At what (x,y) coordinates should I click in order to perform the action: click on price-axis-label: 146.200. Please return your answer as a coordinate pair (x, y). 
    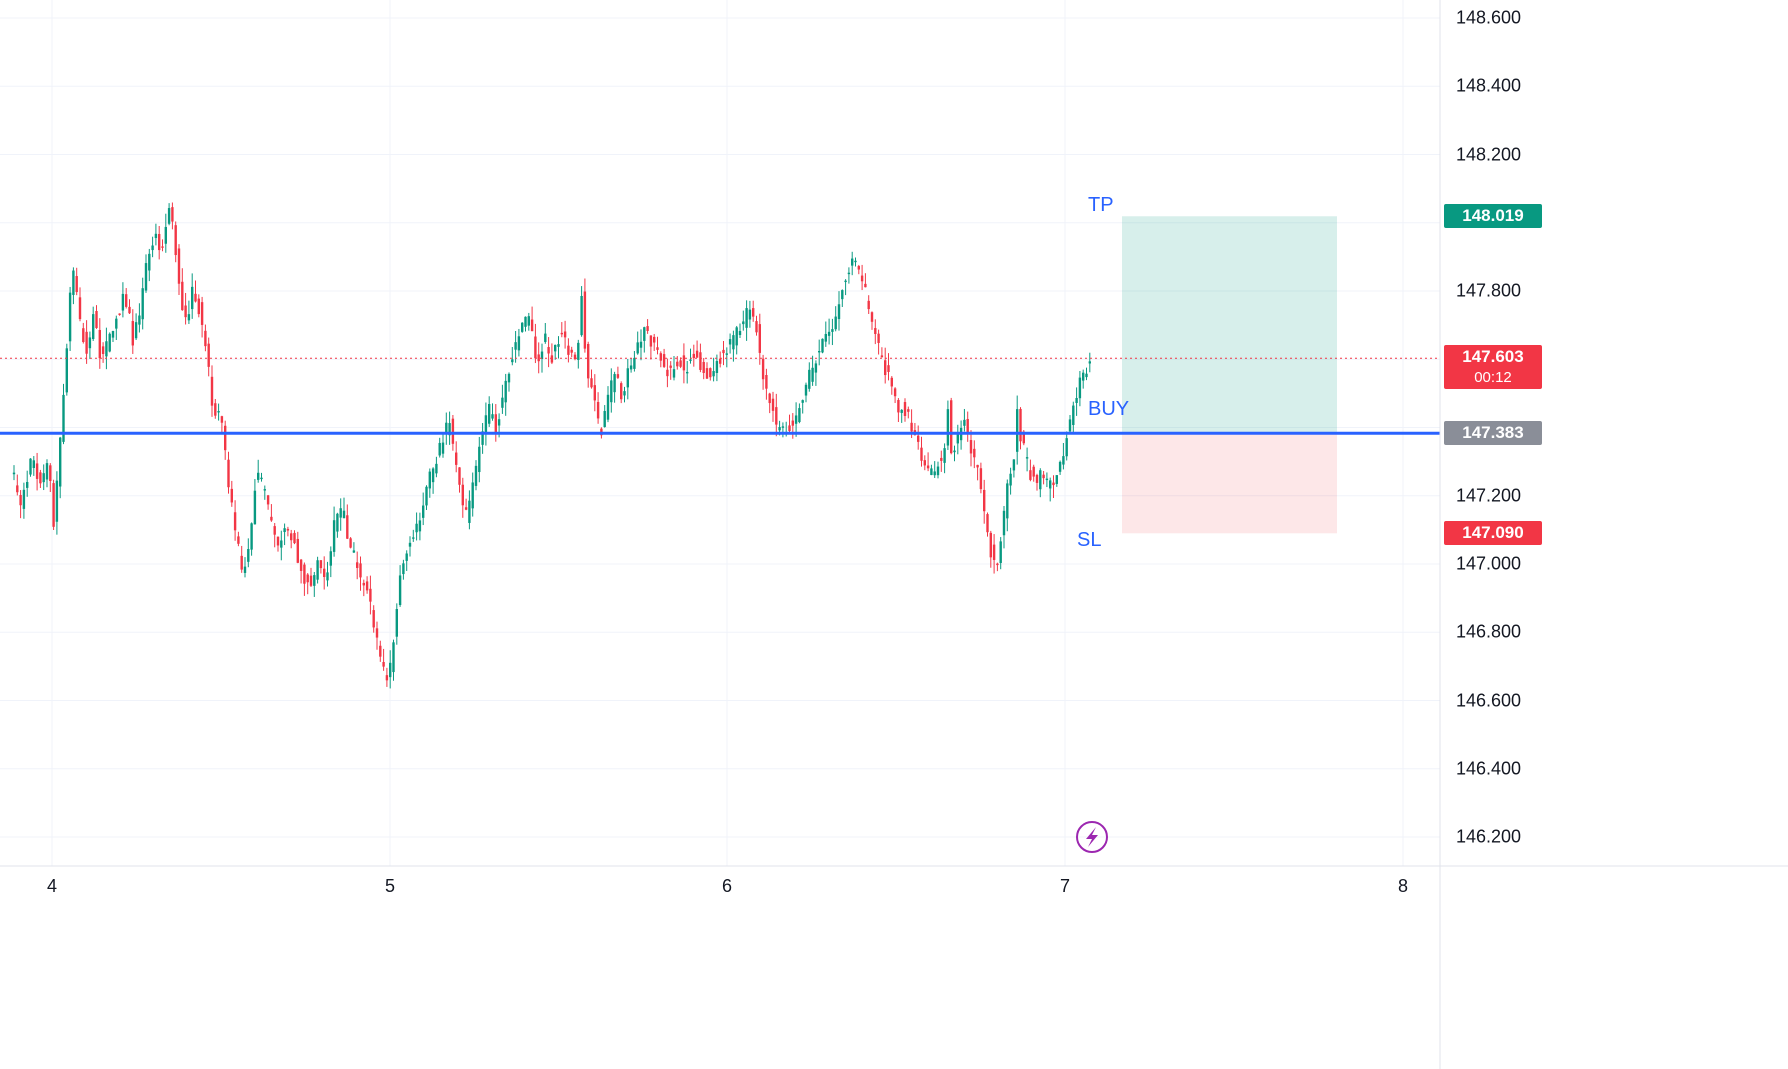
    Looking at the image, I should click on (1489, 836).